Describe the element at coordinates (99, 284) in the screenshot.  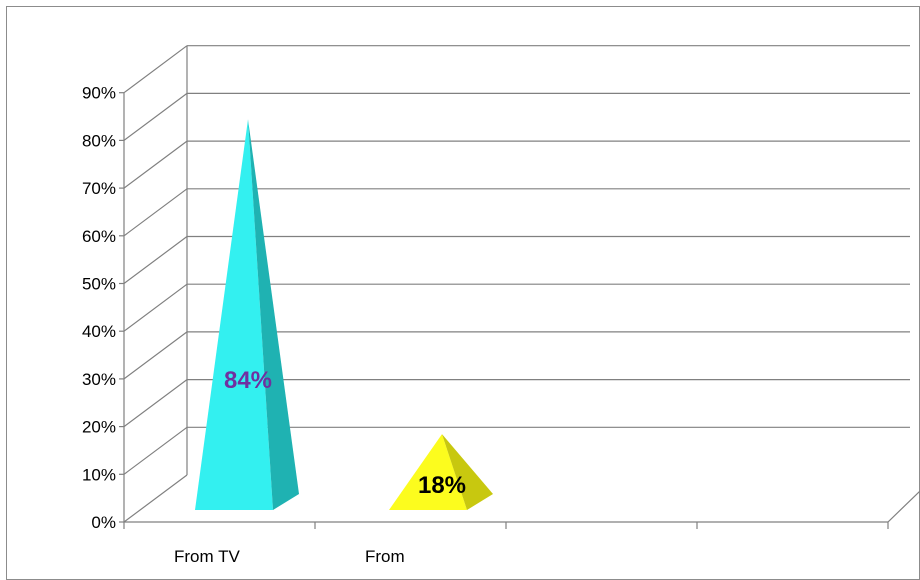
I see `y-tick-label: 50%` at that location.